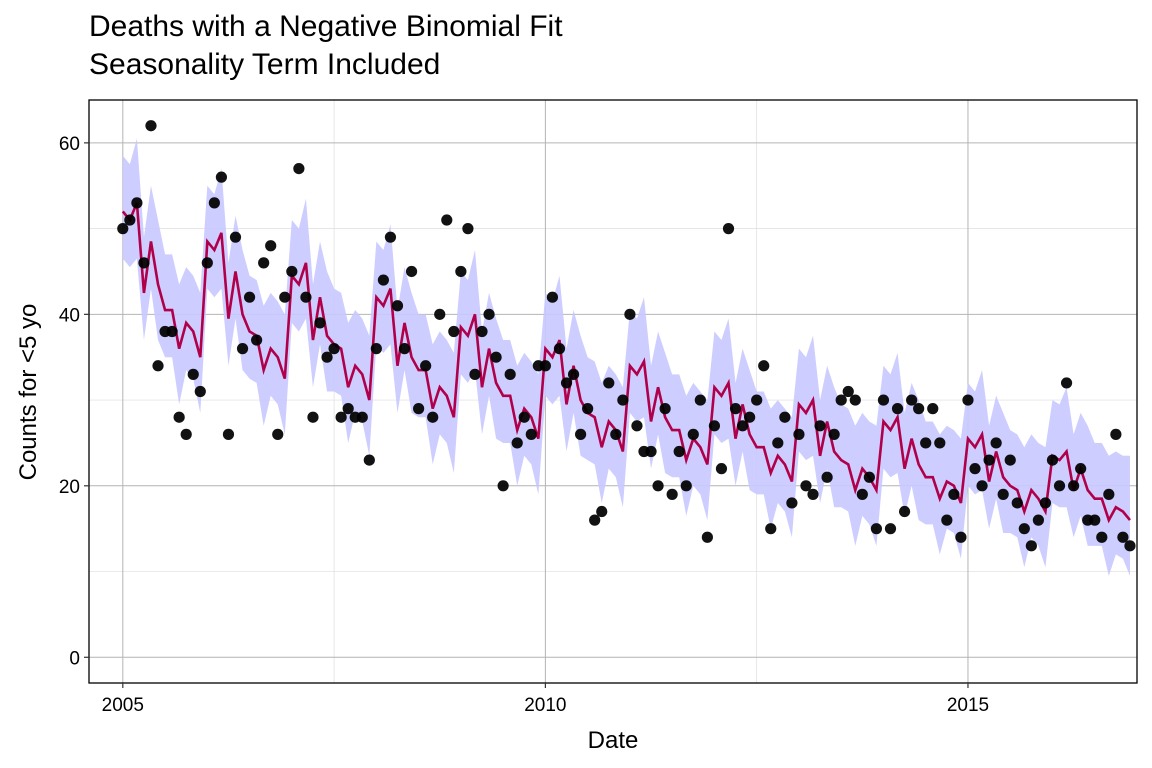 This screenshot has width=1152, height=768. What do you see at coordinates (69, 144) in the screenshot?
I see `y-tick-label: 60` at bounding box center [69, 144].